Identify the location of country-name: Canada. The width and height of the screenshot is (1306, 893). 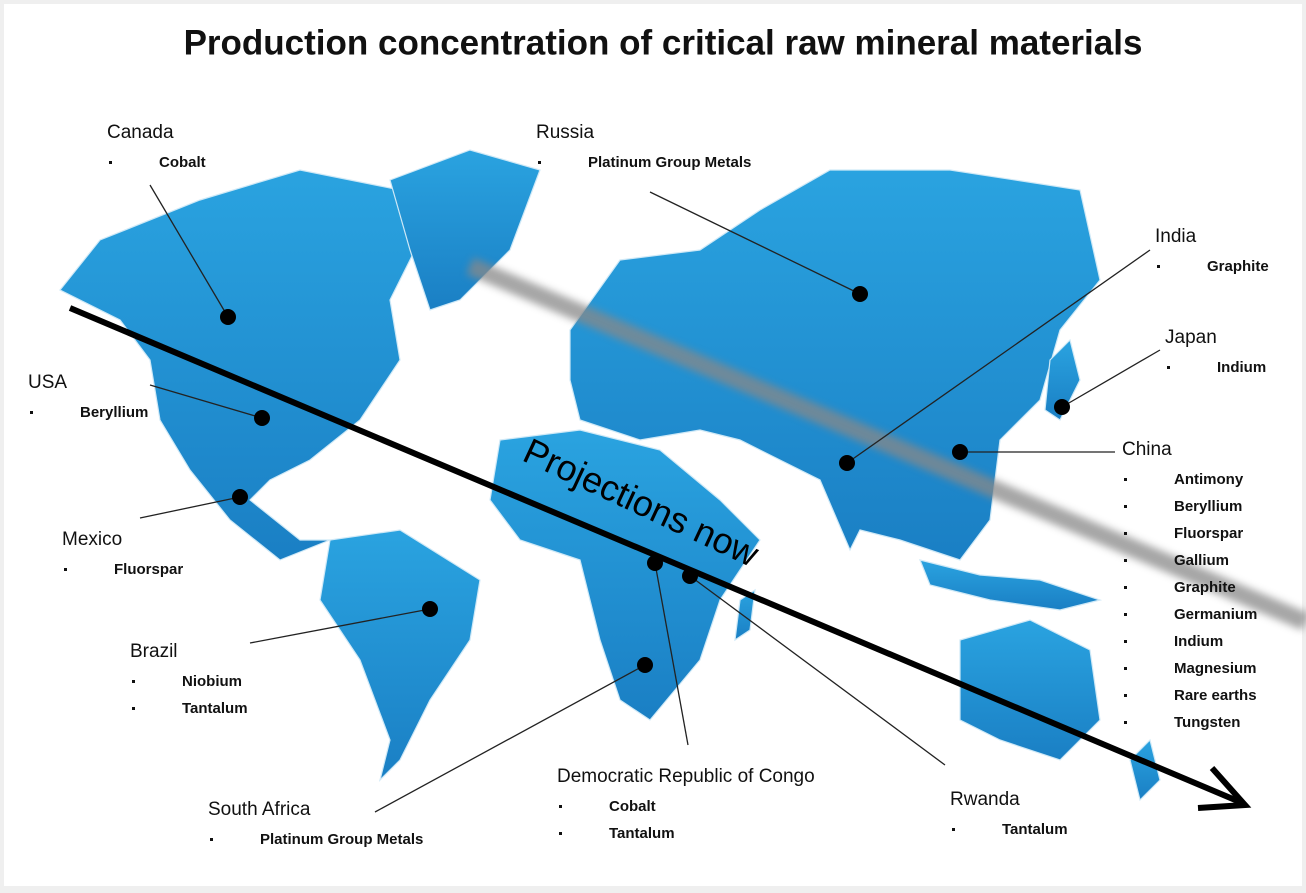
(140, 132).